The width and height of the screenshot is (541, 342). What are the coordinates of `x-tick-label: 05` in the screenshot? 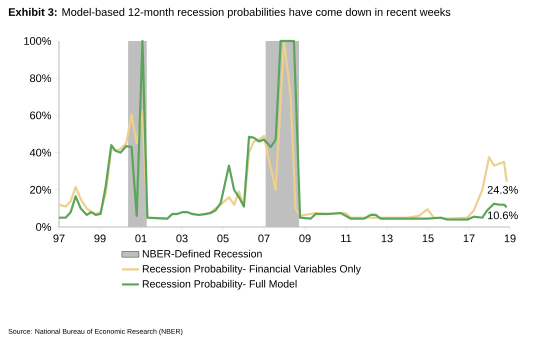 It's located at (223, 238).